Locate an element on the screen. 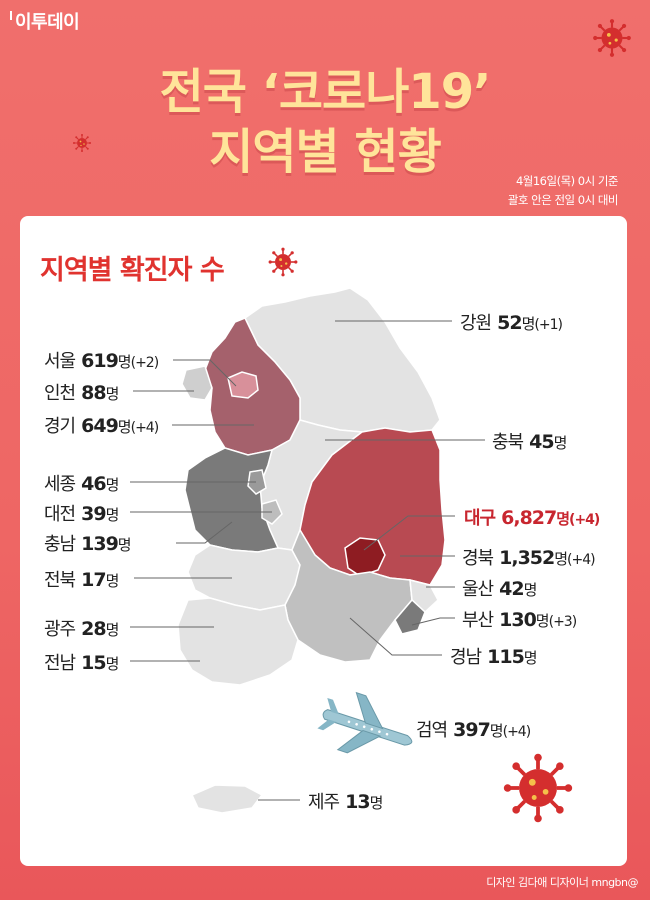 The image size is (650, 900). label-chungbuk: 충북 45명 is located at coordinates (529, 442).